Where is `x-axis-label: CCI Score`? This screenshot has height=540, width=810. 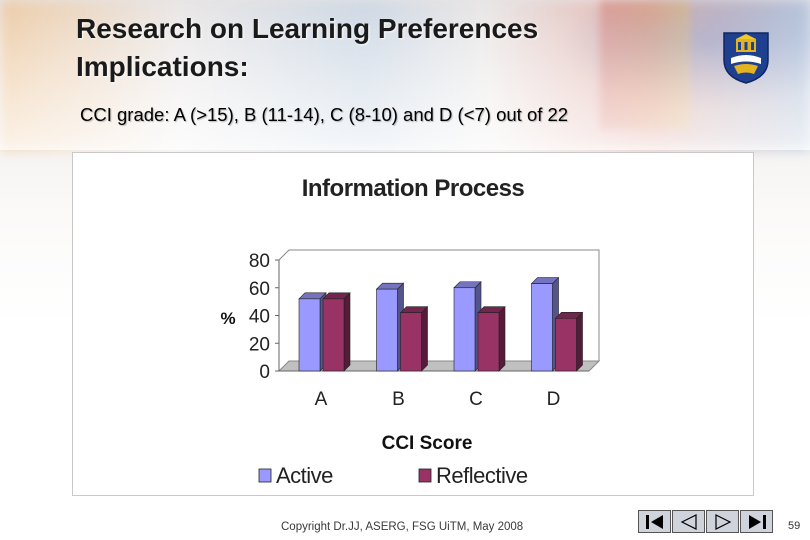
x-axis-label: CCI Score is located at coordinates (427, 443).